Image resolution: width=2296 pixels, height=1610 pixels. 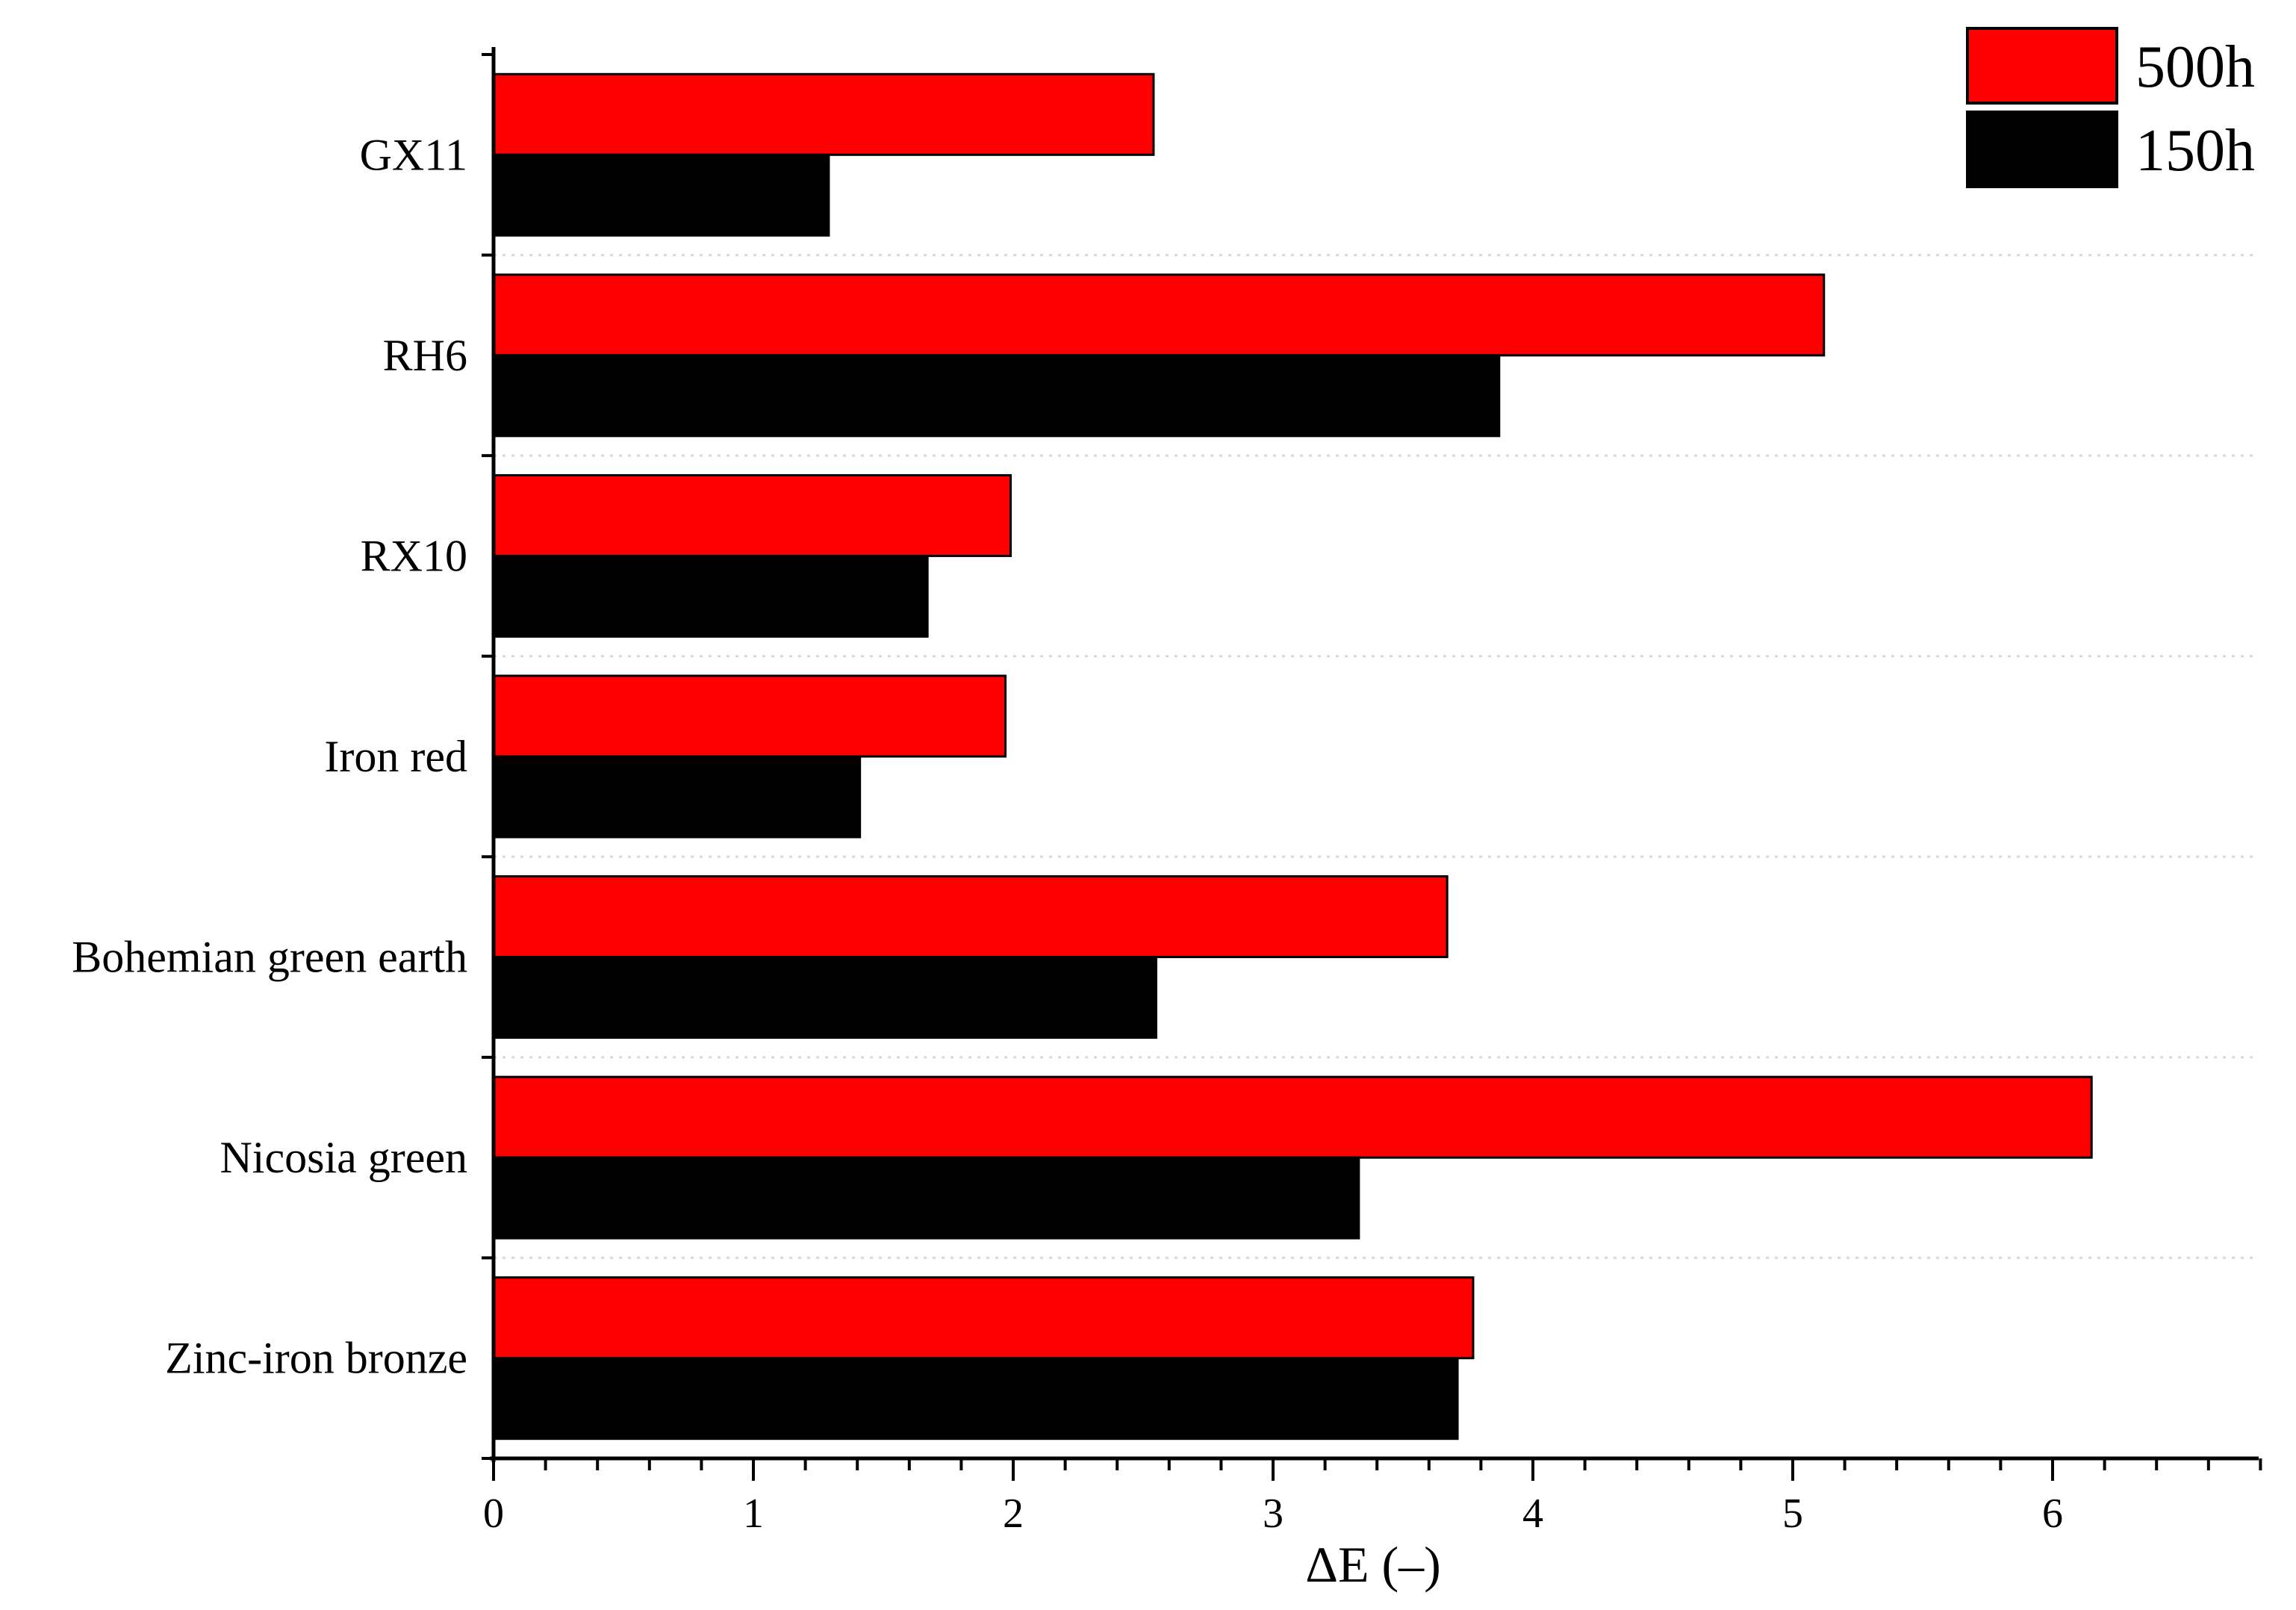 I want to click on x-tick-label: 3, so click(x=1273, y=1514).